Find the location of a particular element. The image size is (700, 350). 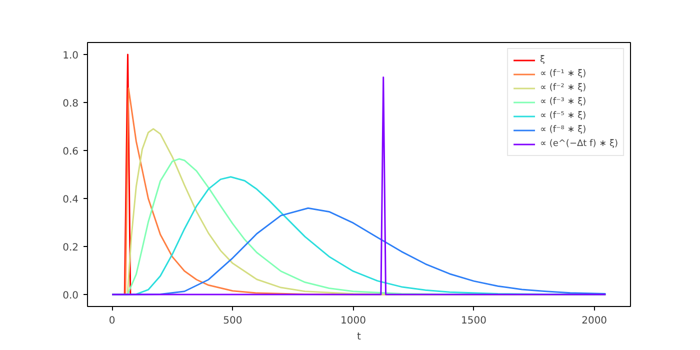

x-tick-label: 2000 is located at coordinates (595, 321).